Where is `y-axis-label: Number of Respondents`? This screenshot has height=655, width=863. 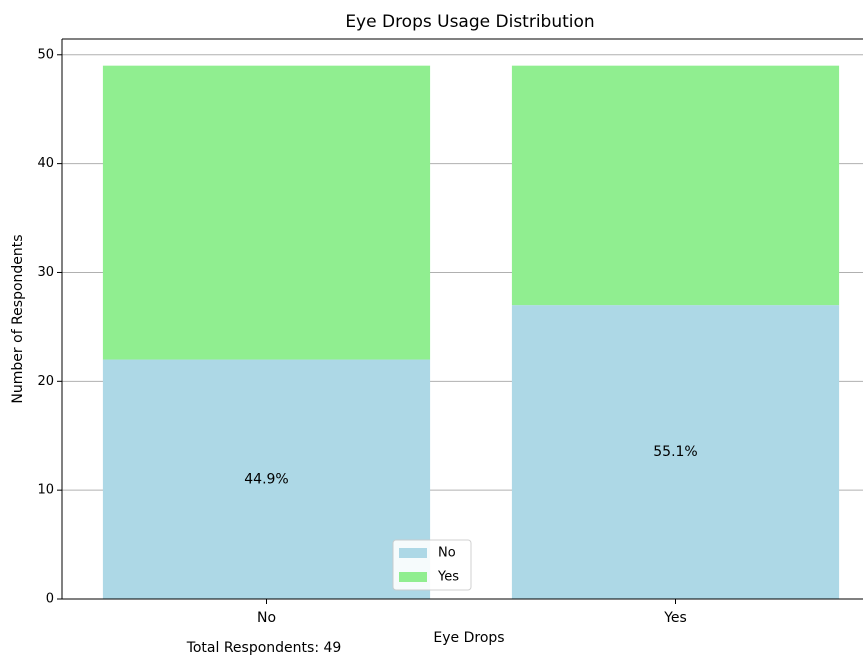
y-axis-label: Number of Respondents is located at coordinates (18, 318).